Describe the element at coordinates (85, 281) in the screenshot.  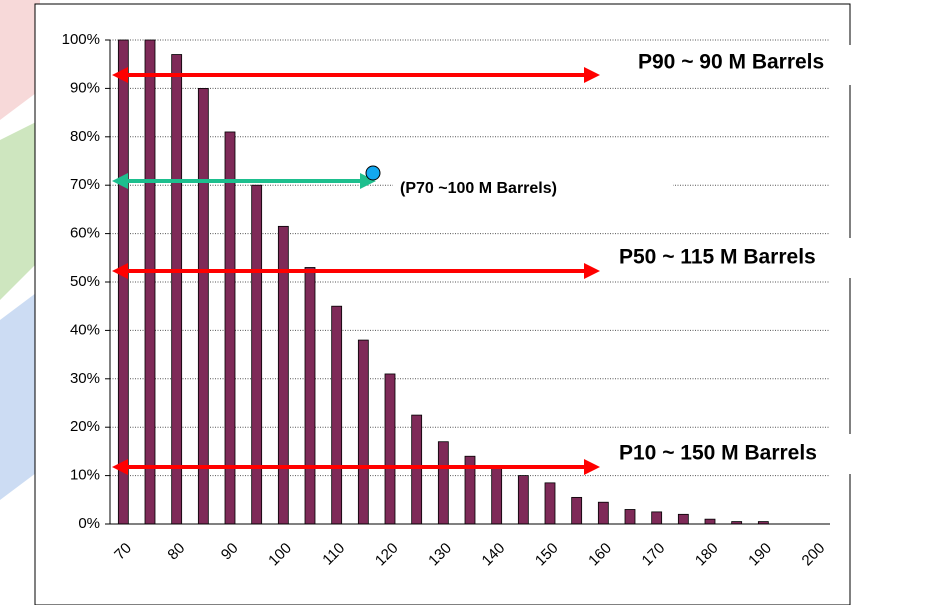
I see `y-tick-label: 50%` at that location.